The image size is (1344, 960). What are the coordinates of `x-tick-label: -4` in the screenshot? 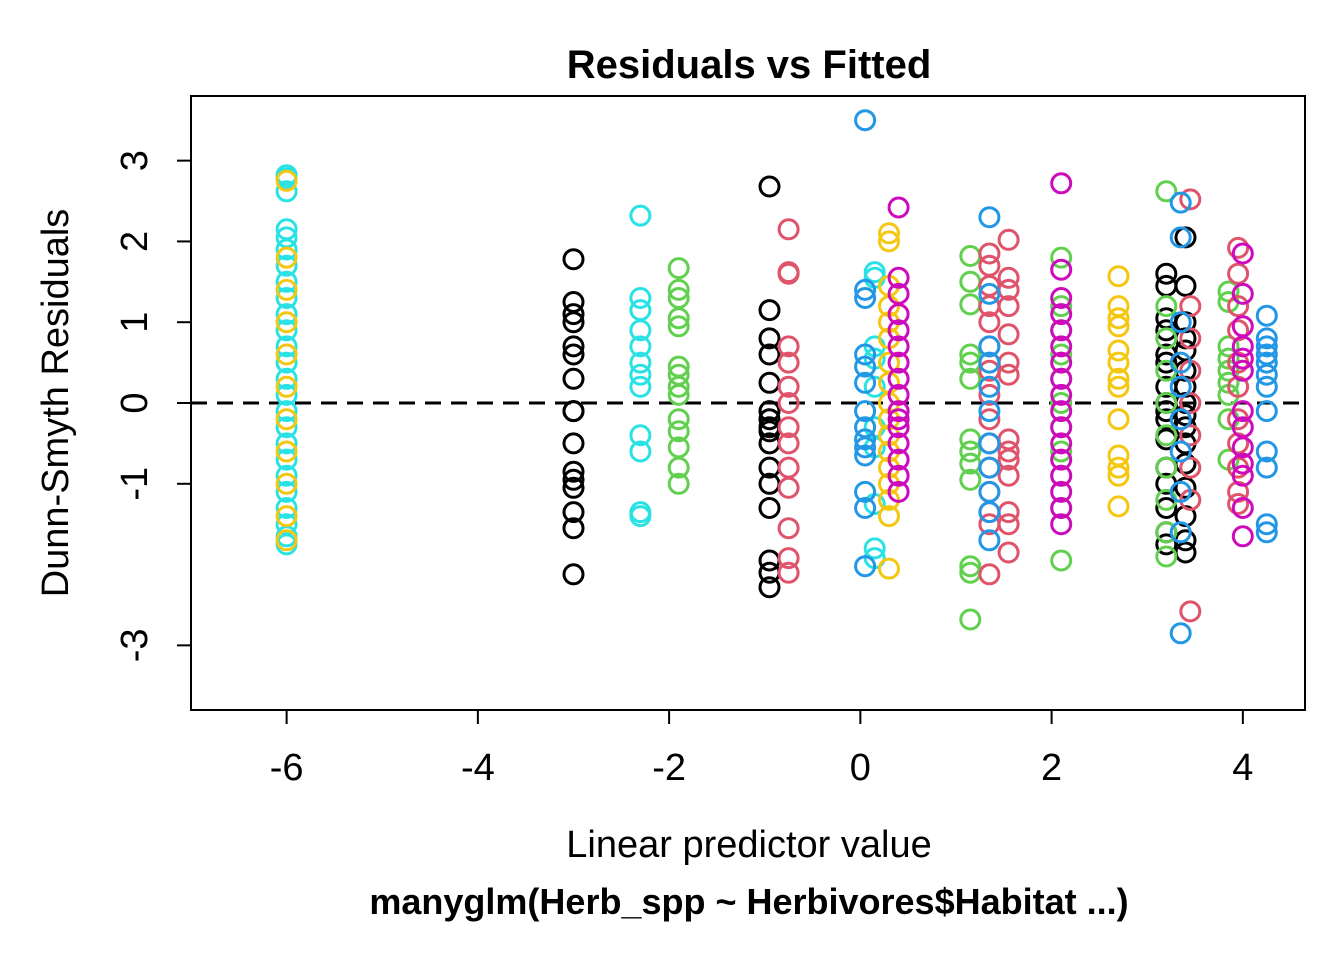 It's located at (478, 768).